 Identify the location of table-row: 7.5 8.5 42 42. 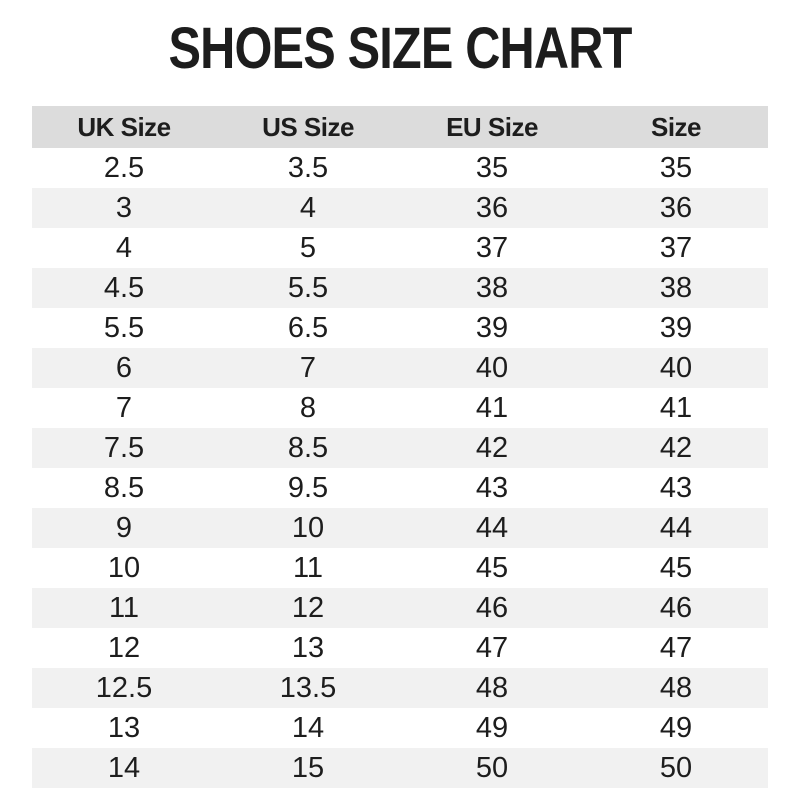
(400, 448).